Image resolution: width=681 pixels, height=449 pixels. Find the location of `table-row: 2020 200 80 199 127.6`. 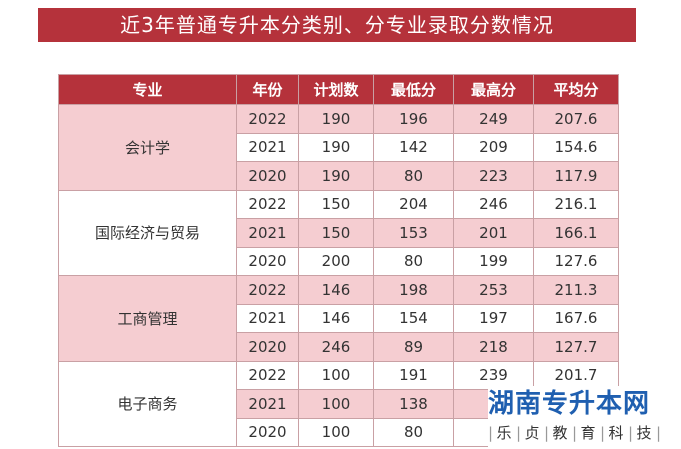

table-row: 2020 200 80 199 127.6 is located at coordinates (339, 261).